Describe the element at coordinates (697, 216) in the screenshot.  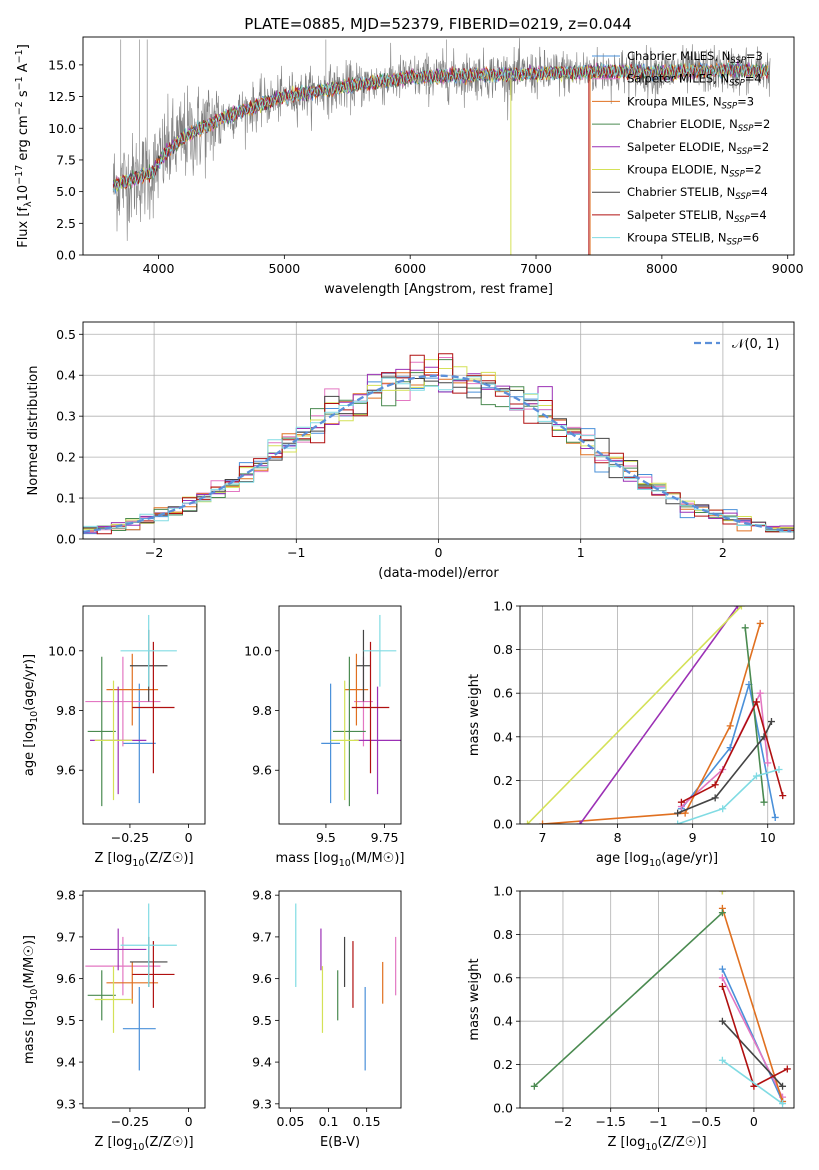
I see `legend-label: Salpeter STELIB, NSSP=4` at that location.